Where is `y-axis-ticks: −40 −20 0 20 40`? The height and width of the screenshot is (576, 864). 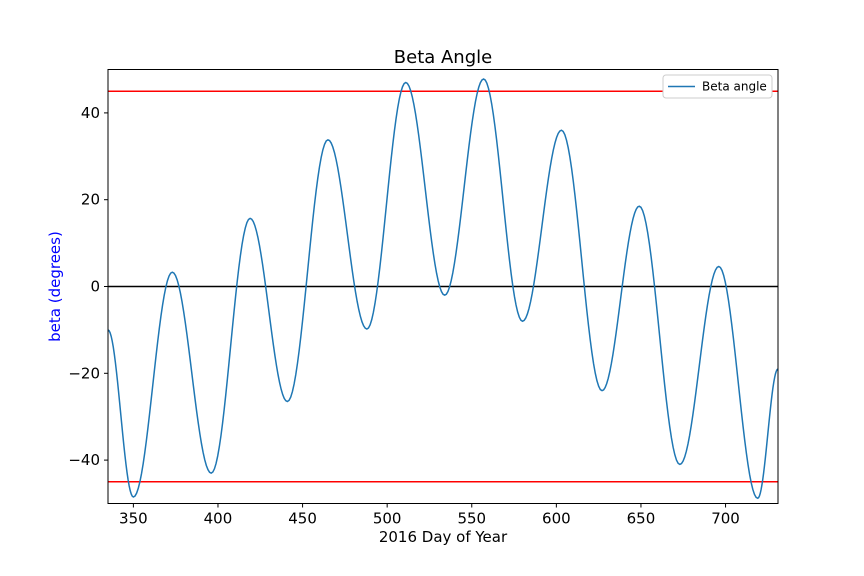 y-axis-ticks: −40 −20 0 20 40 is located at coordinates (88, 286).